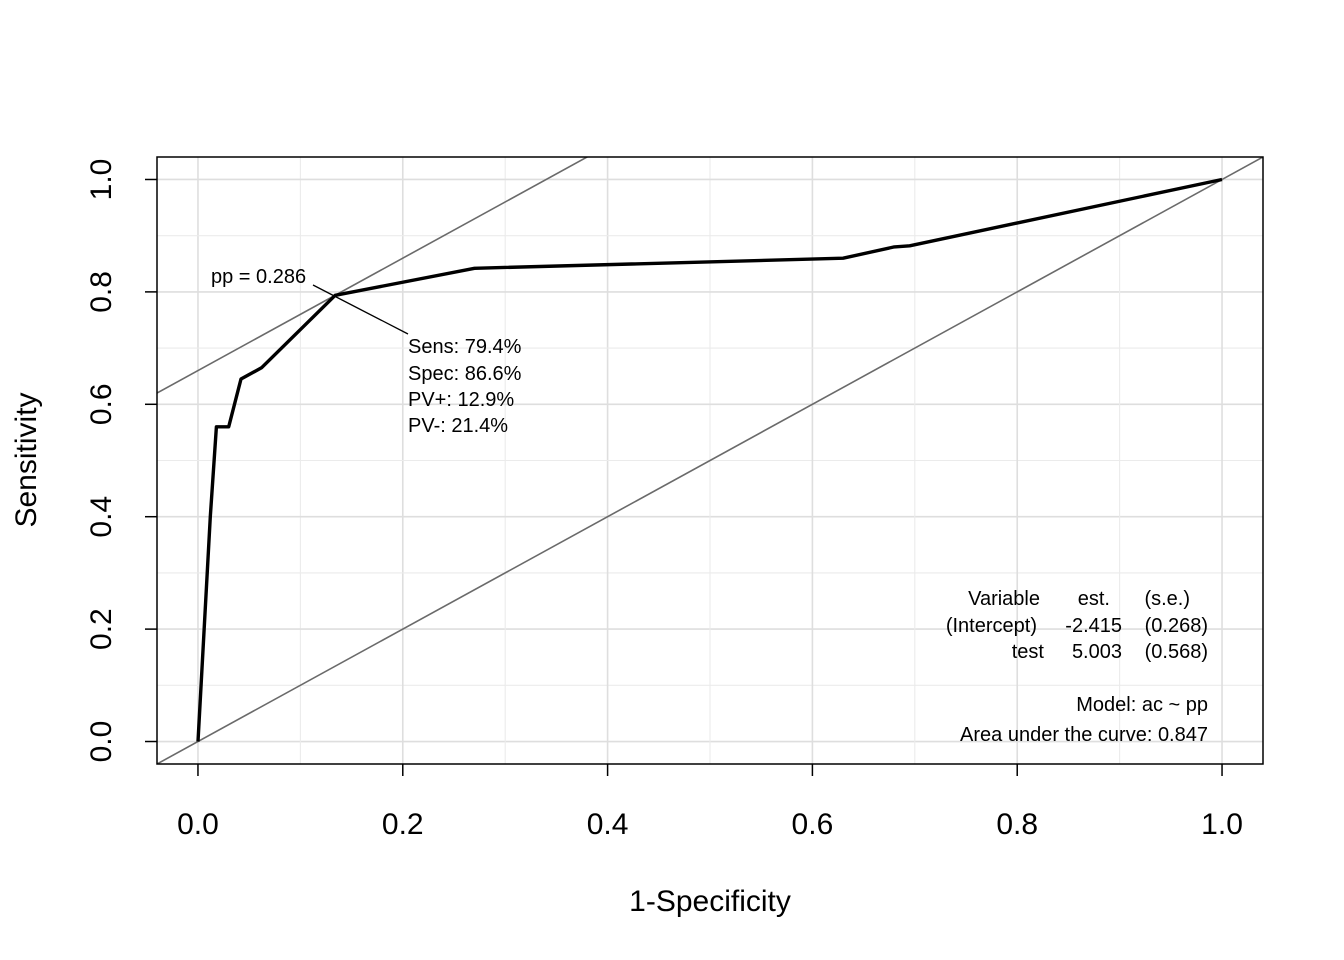 The height and width of the screenshot is (960, 1344). I want to click on stat-sens: Sens: 79.4%, so click(465, 347).